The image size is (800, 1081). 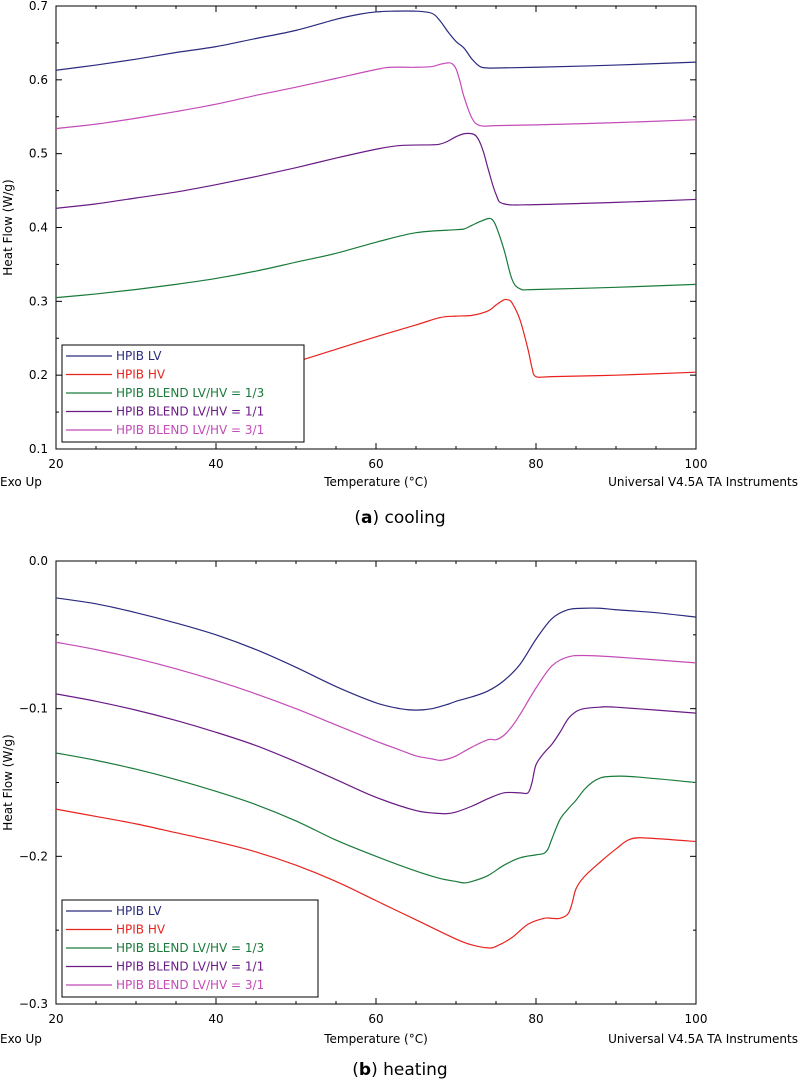 What do you see at coordinates (412, 518) in the screenshot?
I see `caption-text: cooling` at bounding box center [412, 518].